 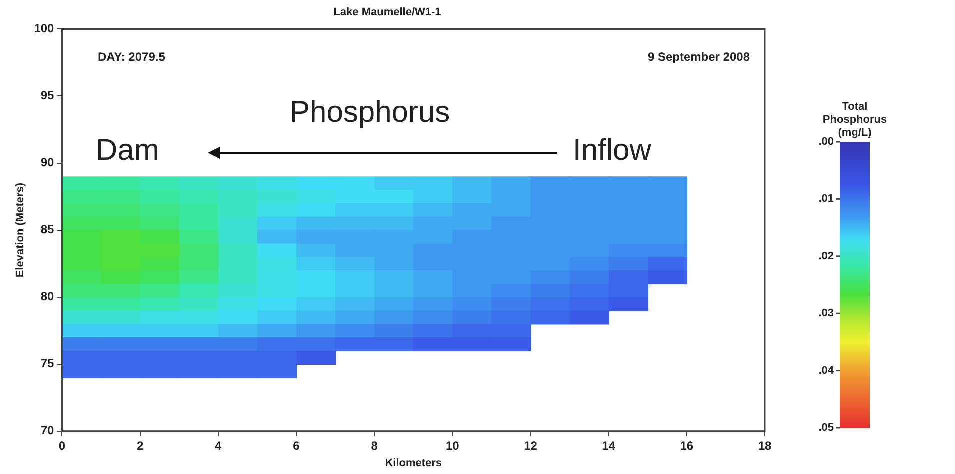 I want to click on y-tick-label: 75, so click(x=47, y=363).